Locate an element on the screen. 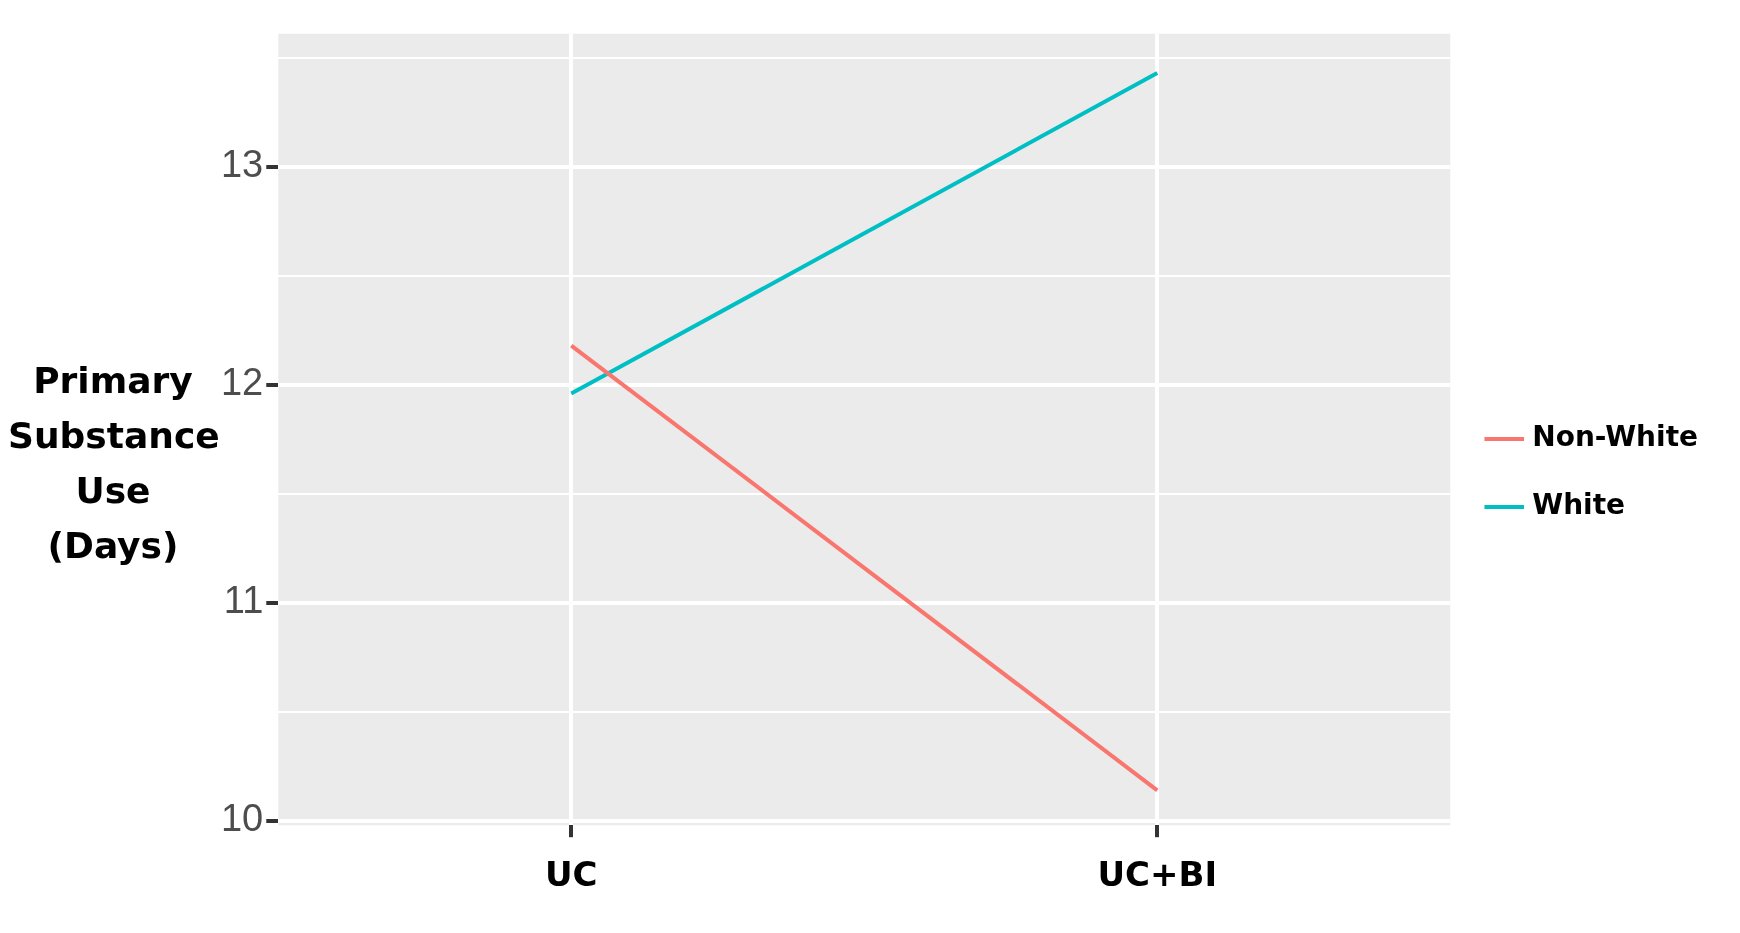  x-tick-label: UC+BI is located at coordinates (1157, 874).